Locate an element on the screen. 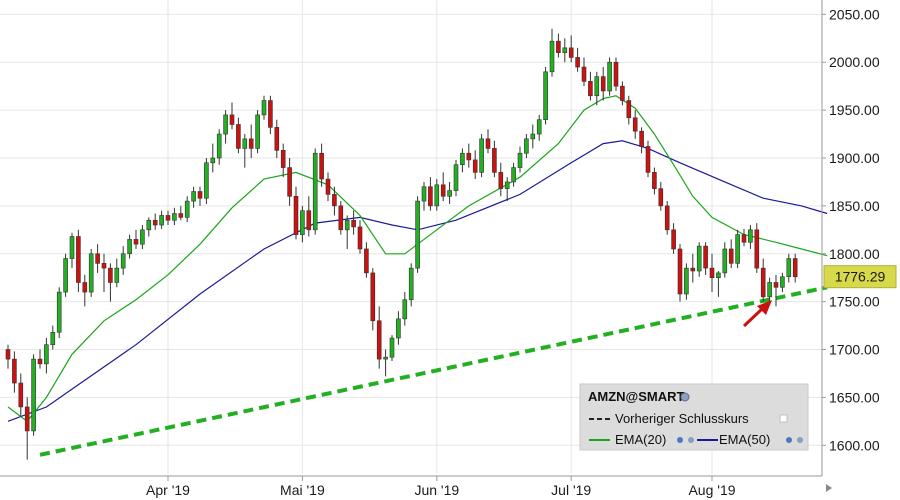 The image size is (900, 500). legend-symbol: AMZN@SMART is located at coordinates (636, 396).